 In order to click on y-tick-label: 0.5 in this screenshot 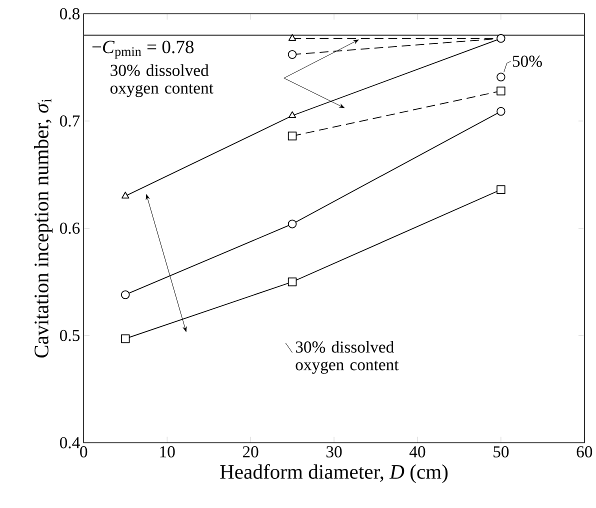, I will do `click(70, 336)`.